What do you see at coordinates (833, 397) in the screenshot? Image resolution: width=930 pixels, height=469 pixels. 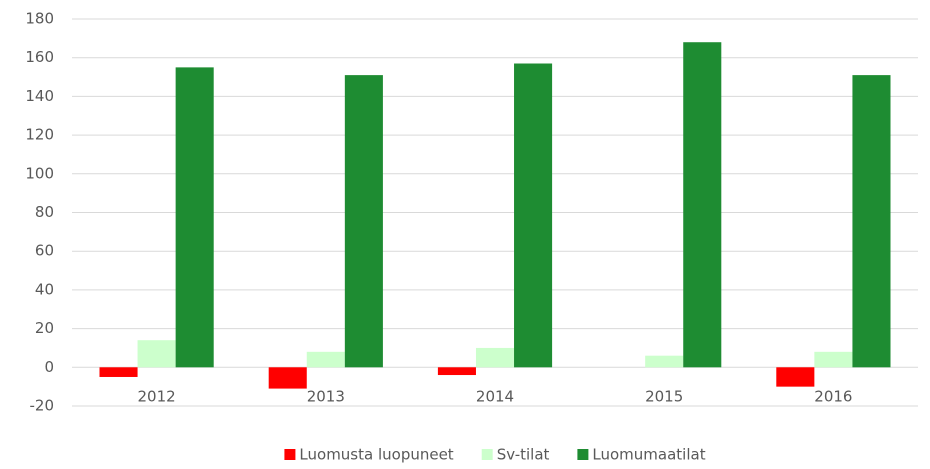 I see `x-tick-label: 2016` at bounding box center [833, 397].